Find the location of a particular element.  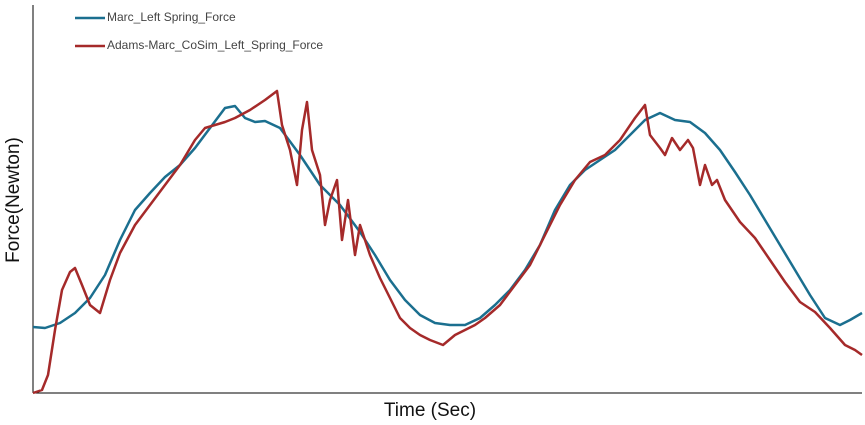

legend-text: Adams-Marc_CoSim_Left_Spring_Force is located at coordinates (215, 45).